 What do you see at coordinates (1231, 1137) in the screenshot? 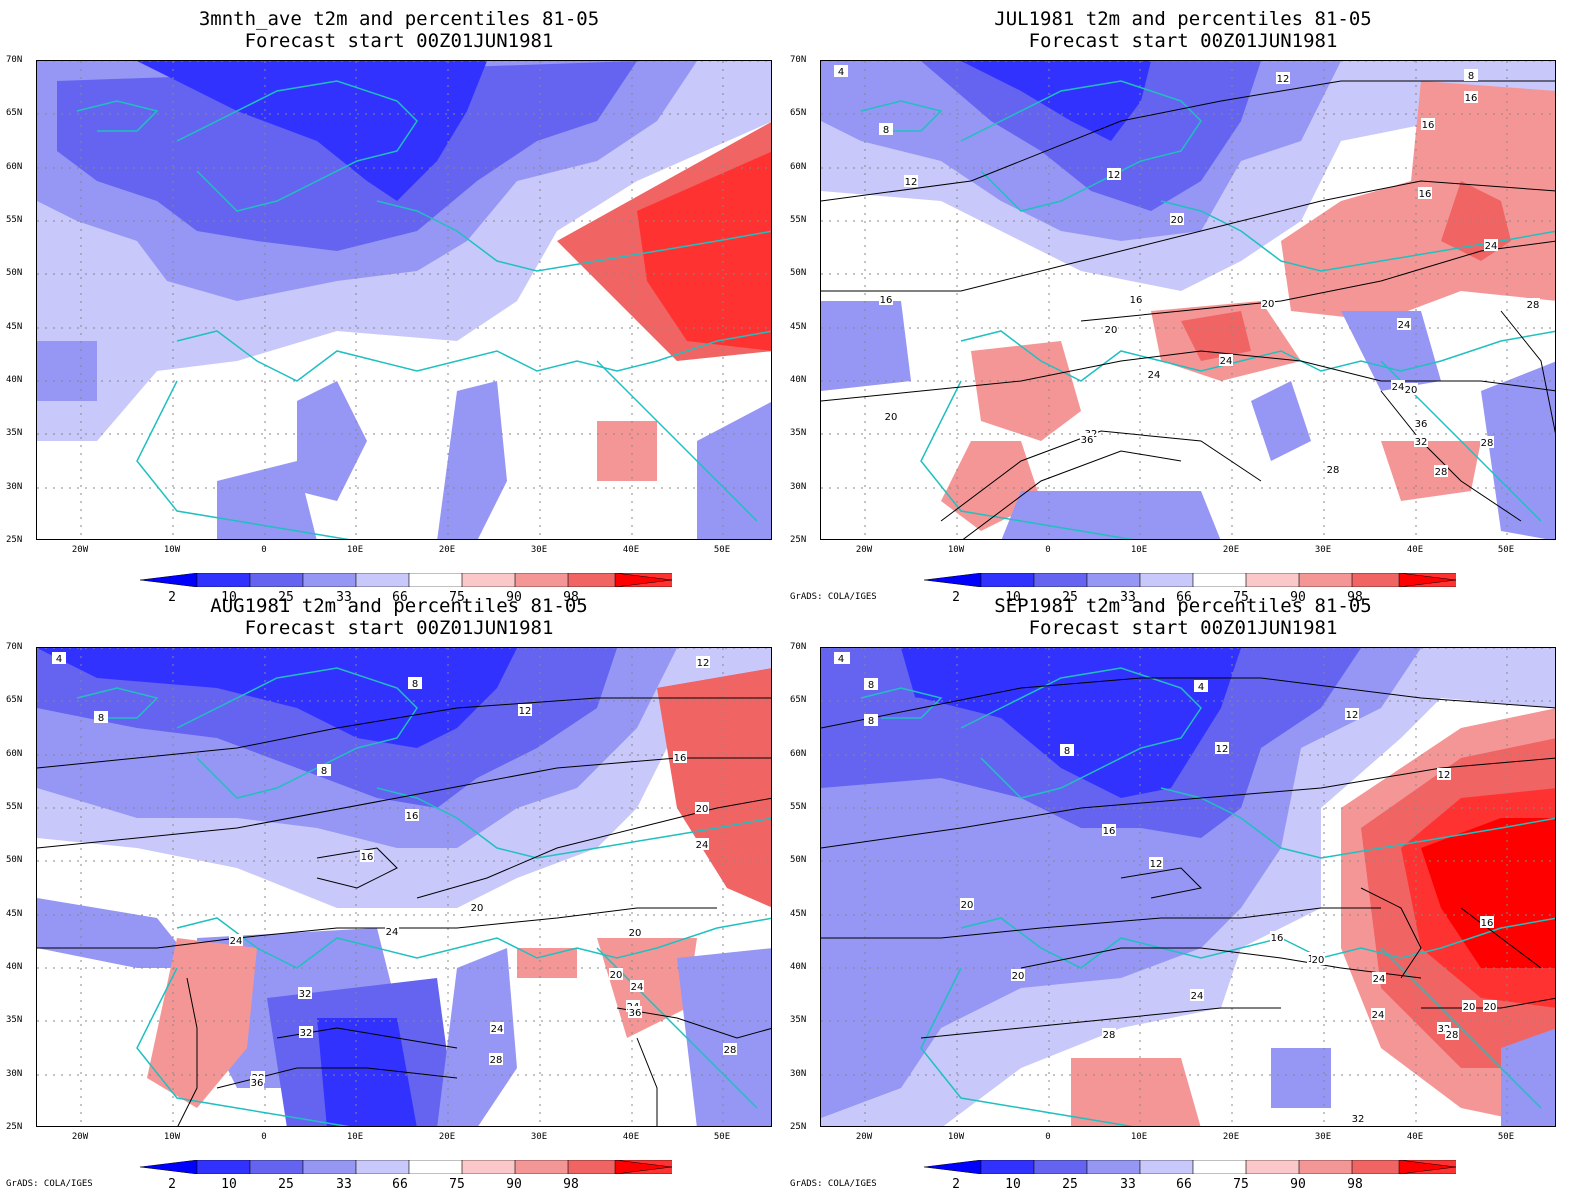
I see `longitude-label: 20E` at bounding box center [1231, 1137].